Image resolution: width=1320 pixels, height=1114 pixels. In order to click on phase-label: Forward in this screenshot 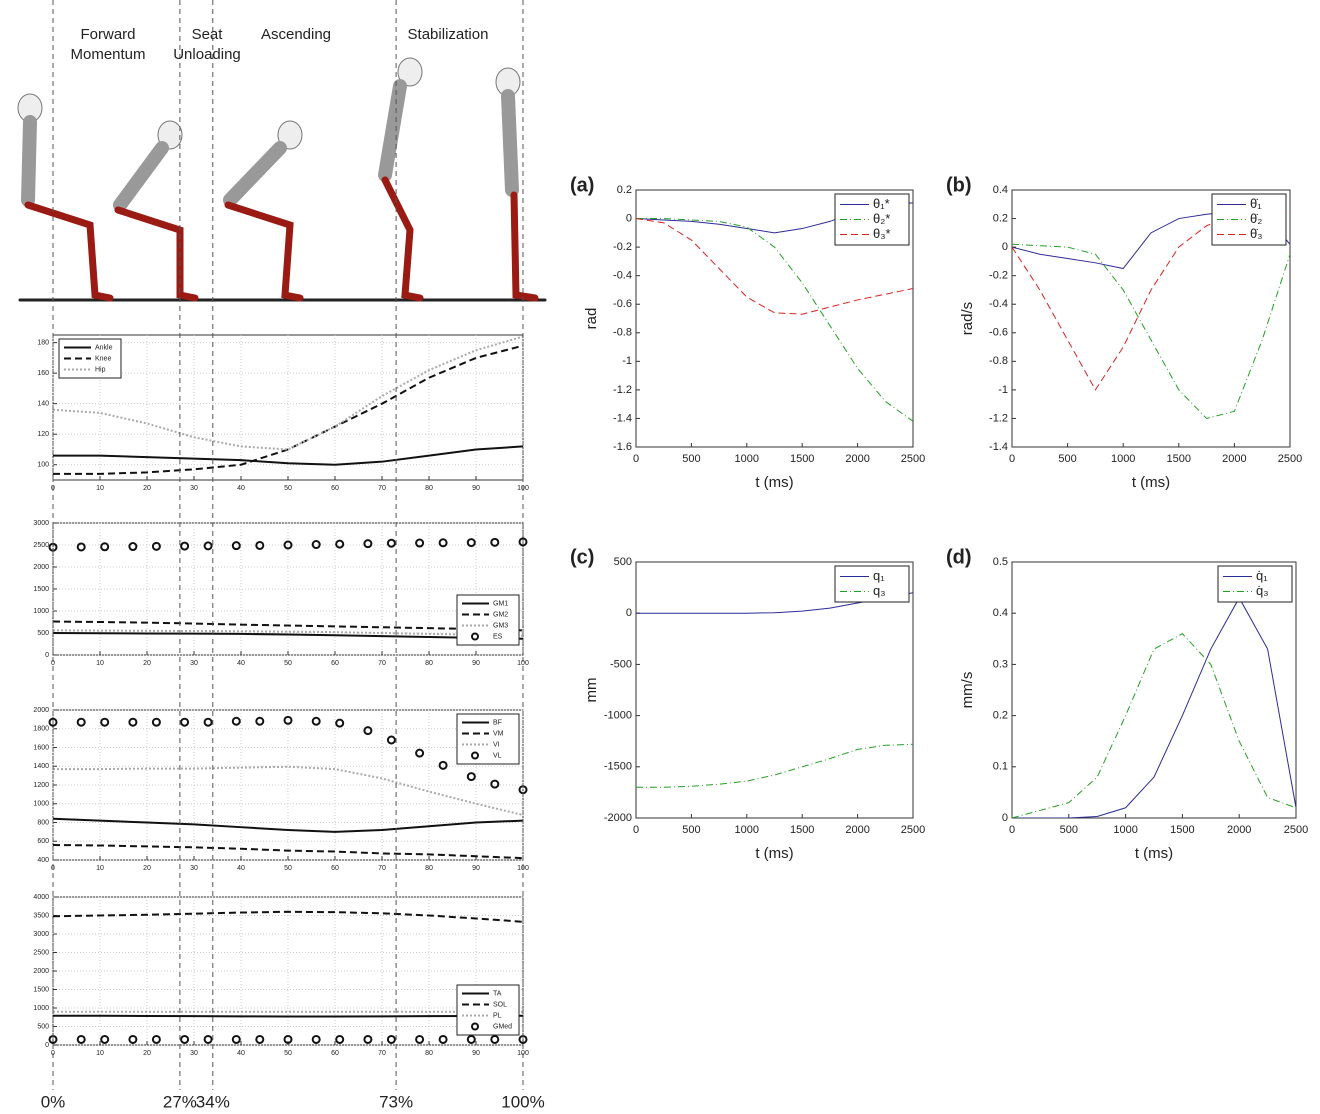, I will do `click(107, 34)`.